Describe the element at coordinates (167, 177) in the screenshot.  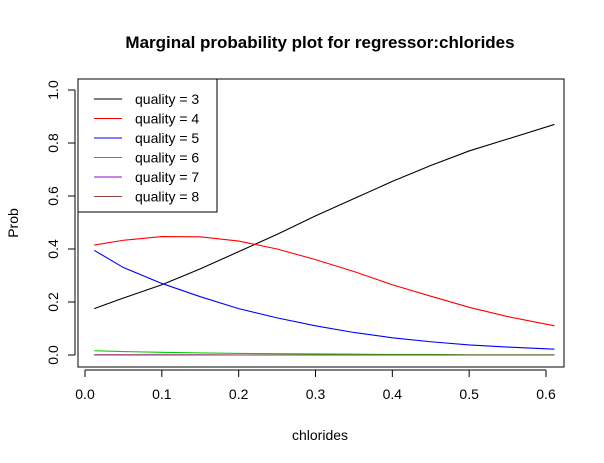
I see `legend-label: quality = 7` at that location.